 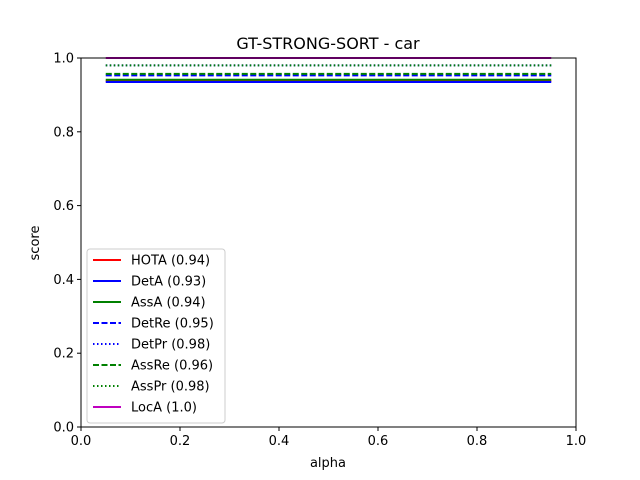 What do you see at coordinates (170, 261) in the screenshot?
I see `legend-label-0: HOTA (0.94)` at bounding box center [170, 261].